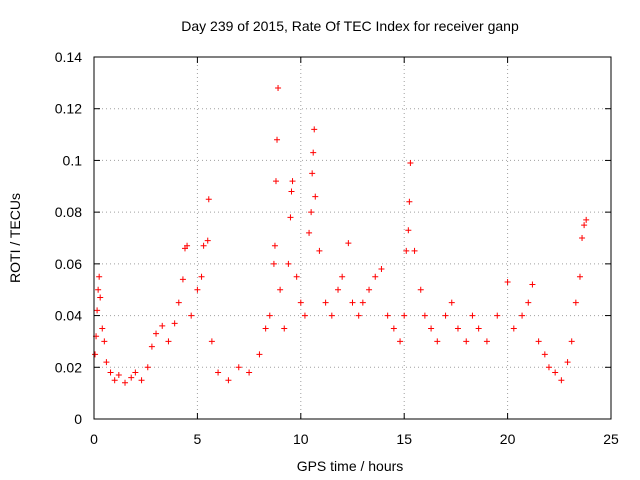 The height and width of the screenshot is (480, 640). I want to click on x-axis-label: GPS time / hours, so click(350, 466).